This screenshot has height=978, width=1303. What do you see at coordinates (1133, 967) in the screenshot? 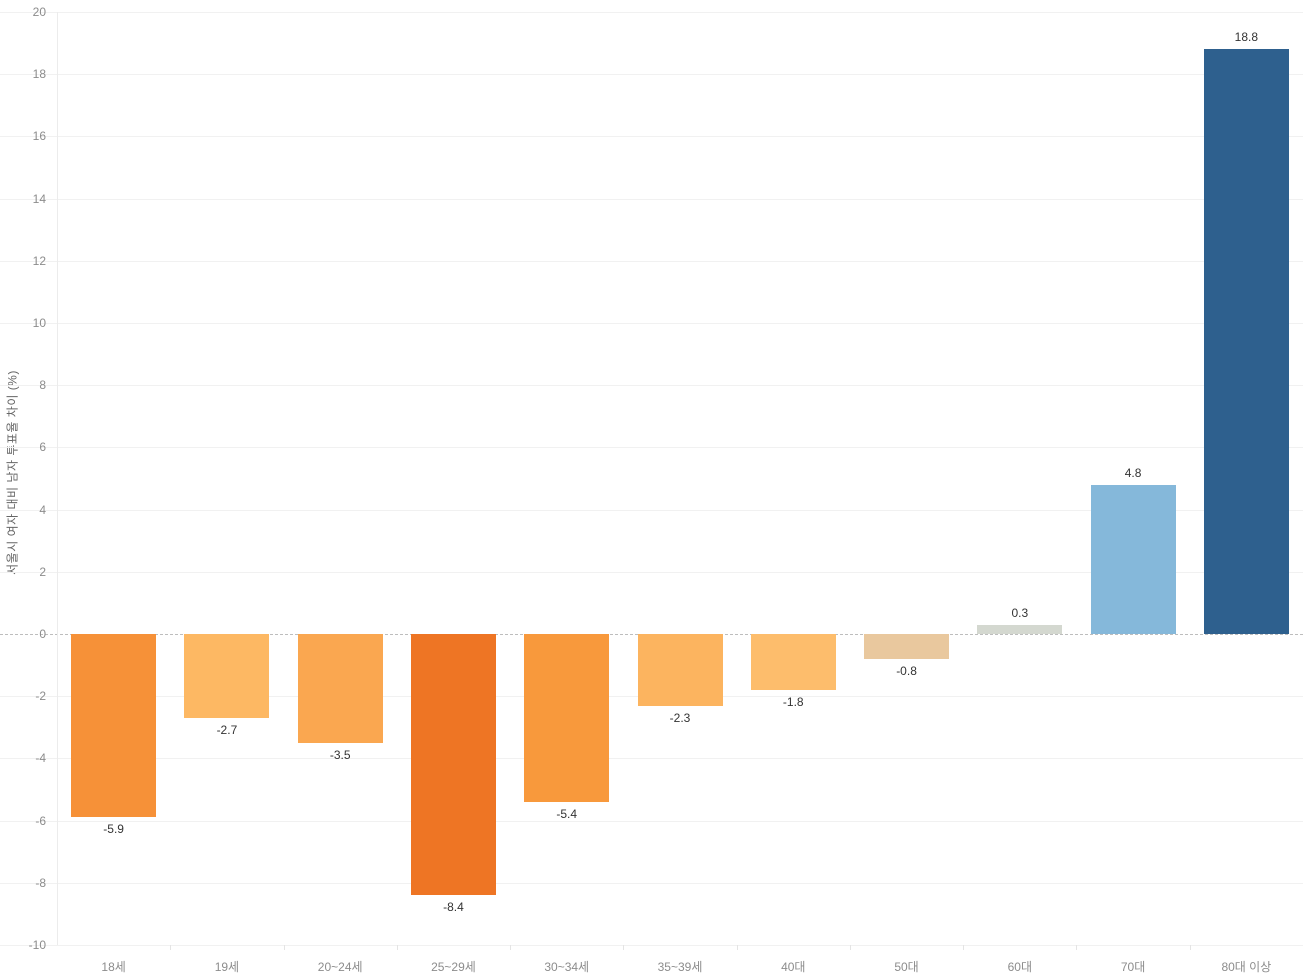
I see `x-tick-label: 70대` at bounding box center [1133, 967].